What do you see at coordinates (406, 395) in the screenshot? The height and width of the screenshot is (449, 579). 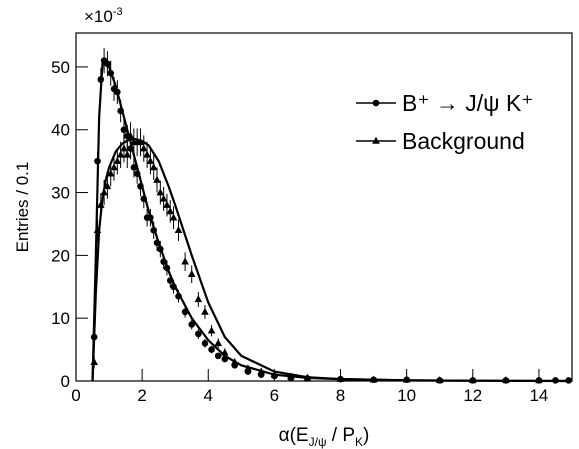 I see `x-tick-label: 10` at bounding box center [406, 395].